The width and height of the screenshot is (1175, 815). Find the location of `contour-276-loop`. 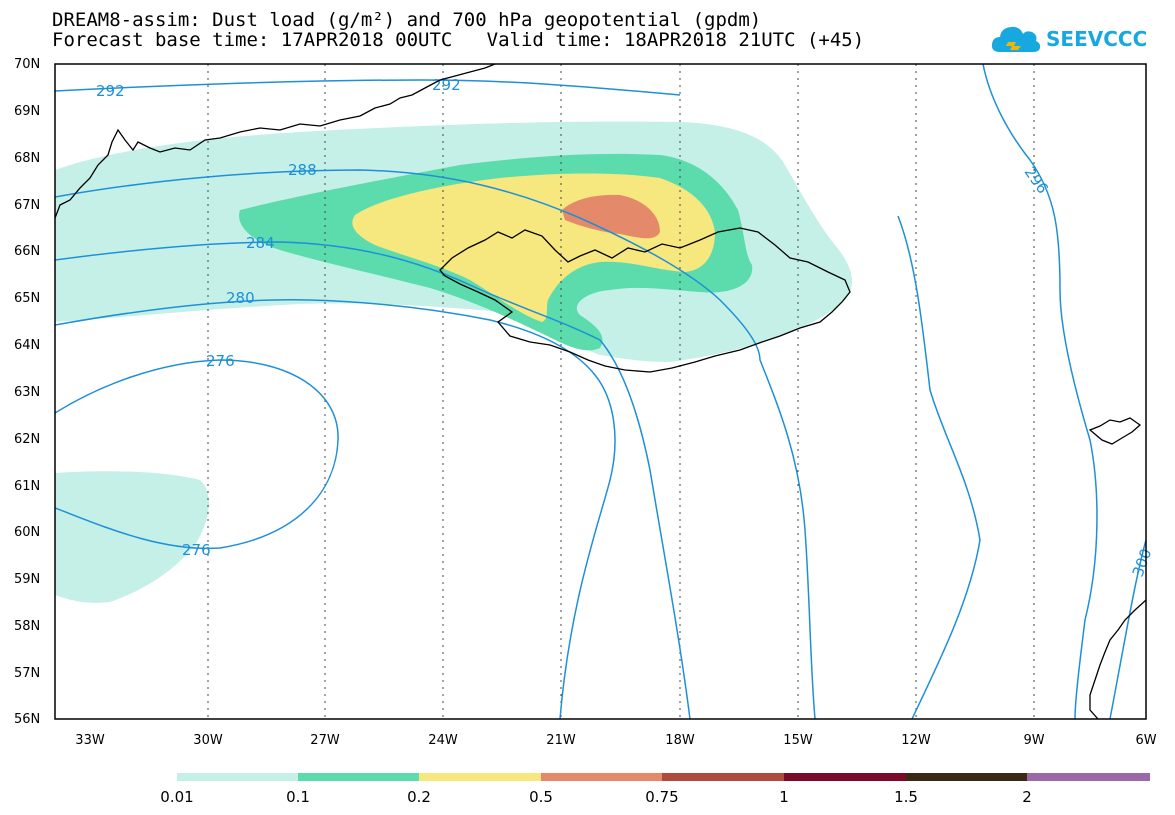

contour-276-loop is located at coordinates (197, 454).